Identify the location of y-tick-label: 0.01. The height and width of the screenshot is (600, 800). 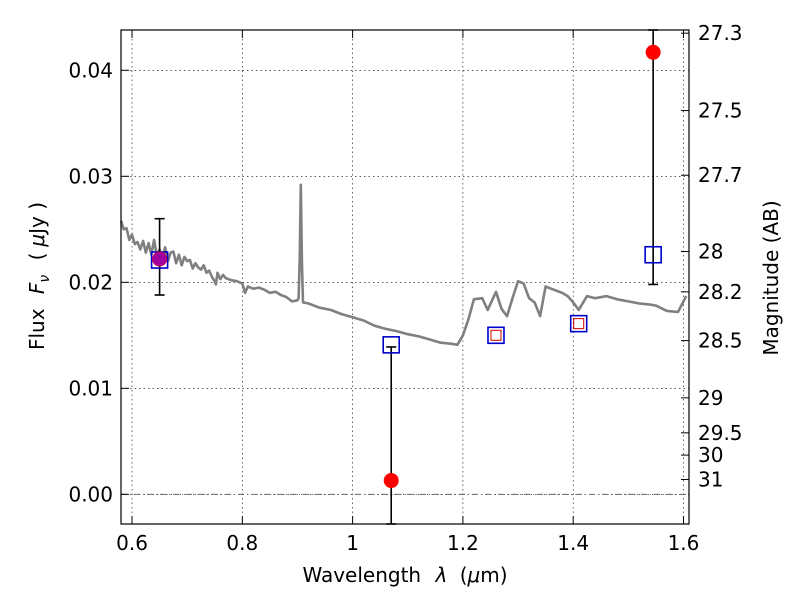
(90, 388).